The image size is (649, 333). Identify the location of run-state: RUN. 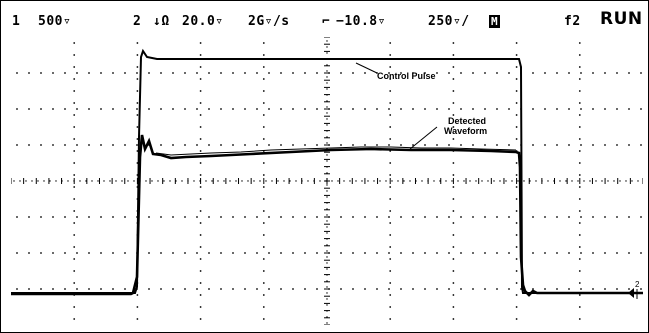
(621, 19).